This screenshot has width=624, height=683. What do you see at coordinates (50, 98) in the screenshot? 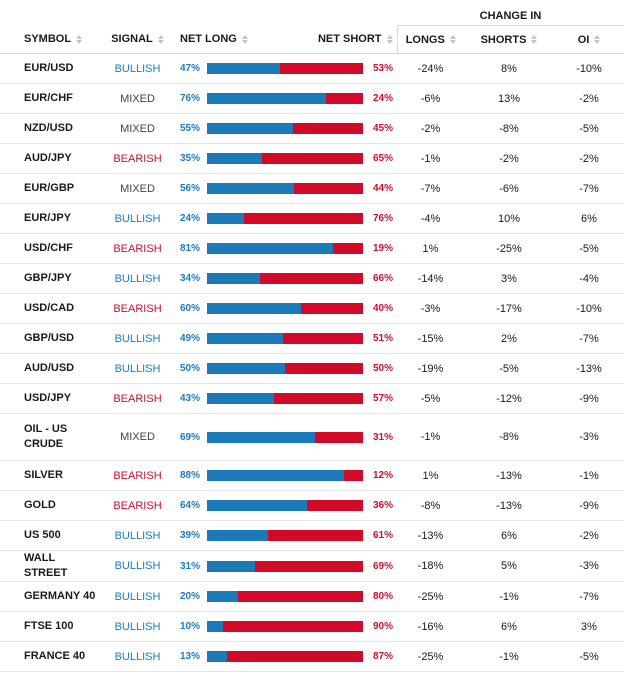
I see `symbol-cell: EUR/CHF` at bounding box center [50, 98].